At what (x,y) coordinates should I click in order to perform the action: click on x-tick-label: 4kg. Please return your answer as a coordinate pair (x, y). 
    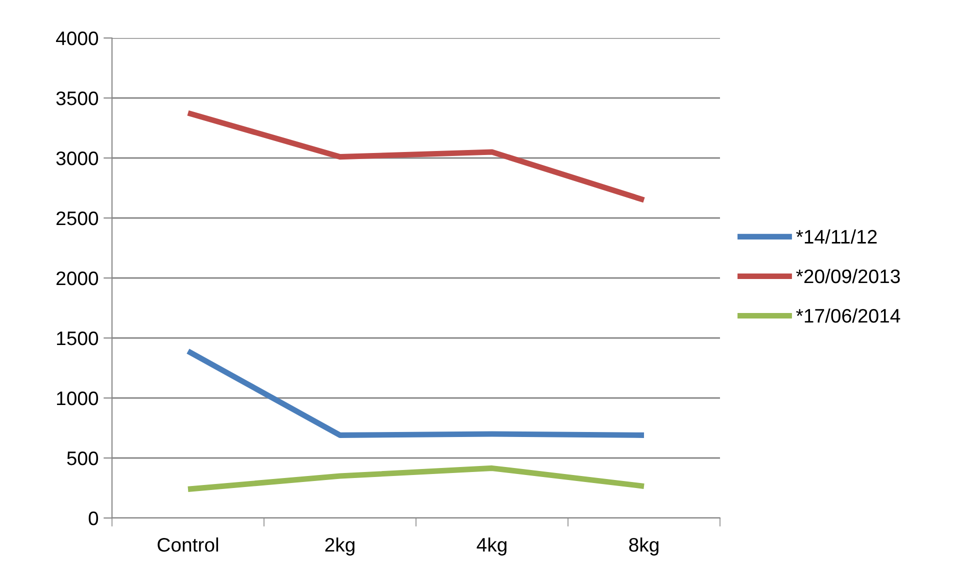
    Looking at the image, I should click on (491, 546).